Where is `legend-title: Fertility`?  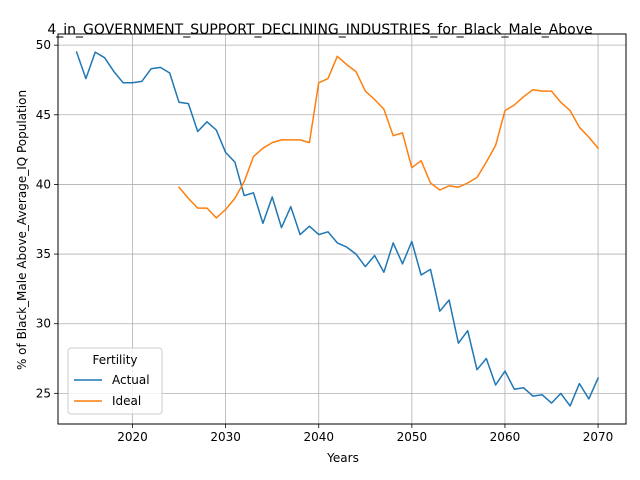 legend-title: Fertility is located at coordinates (114, 360).